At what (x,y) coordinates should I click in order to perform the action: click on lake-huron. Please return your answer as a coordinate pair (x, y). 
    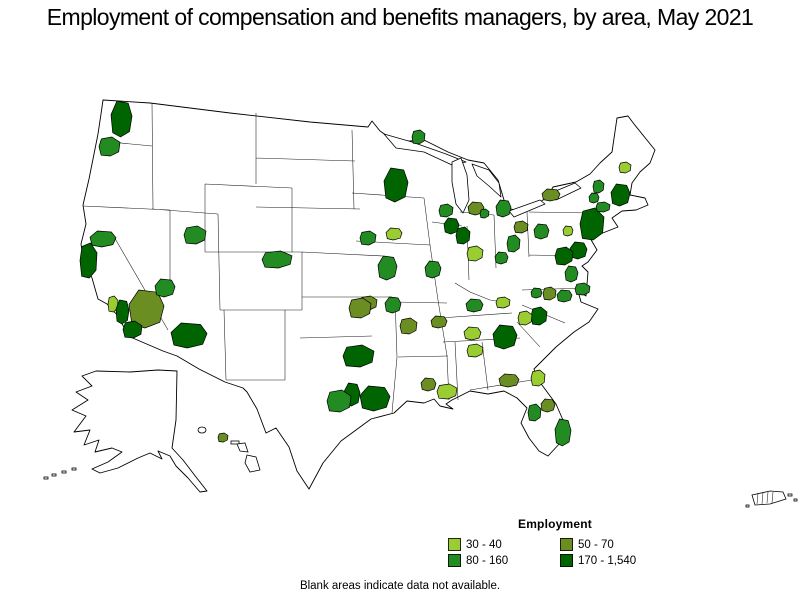
    Looking at the image, I should click on (486, 180).